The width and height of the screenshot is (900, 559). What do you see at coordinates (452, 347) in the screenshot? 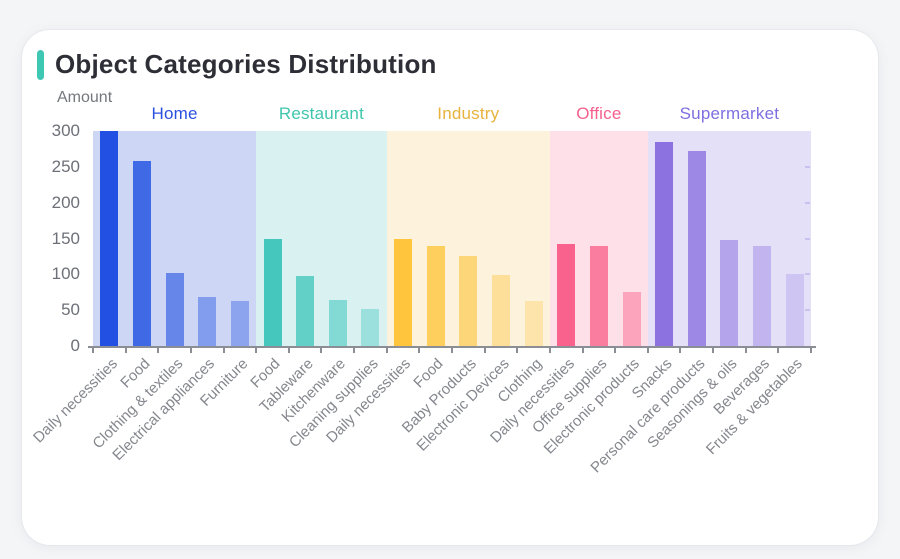
I see `x-axis-line` at bounding box center [452, 347].